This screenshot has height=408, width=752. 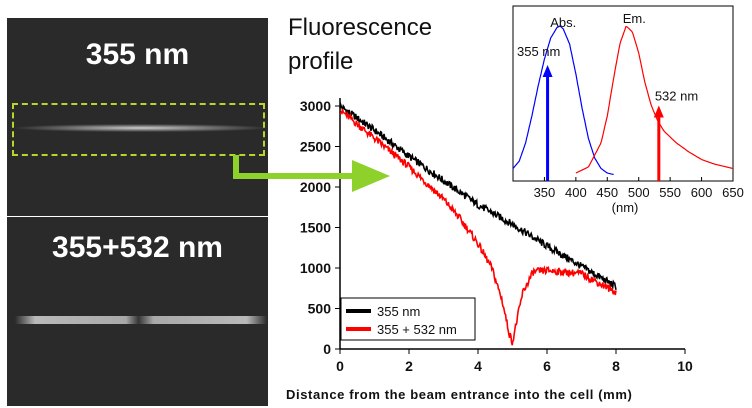 I want to click on inset-frame, so click(x=623, y=93).